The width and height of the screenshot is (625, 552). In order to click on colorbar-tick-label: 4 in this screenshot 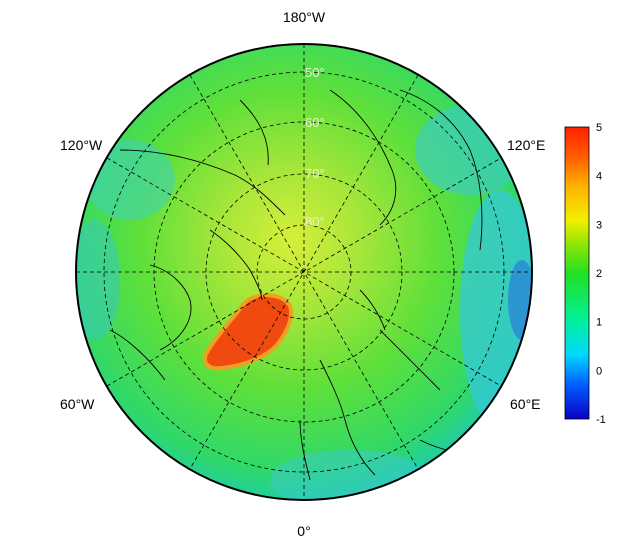, I will do `click(599, 177)`.